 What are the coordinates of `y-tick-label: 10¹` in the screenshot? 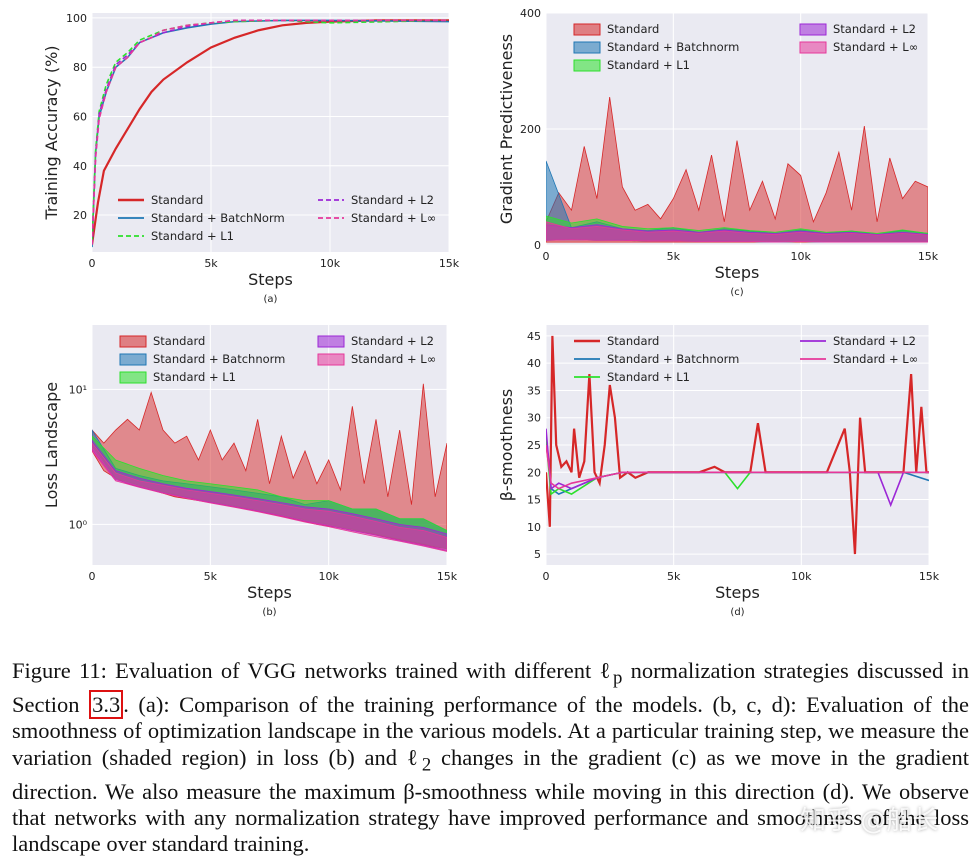 It's located at (78, 389).